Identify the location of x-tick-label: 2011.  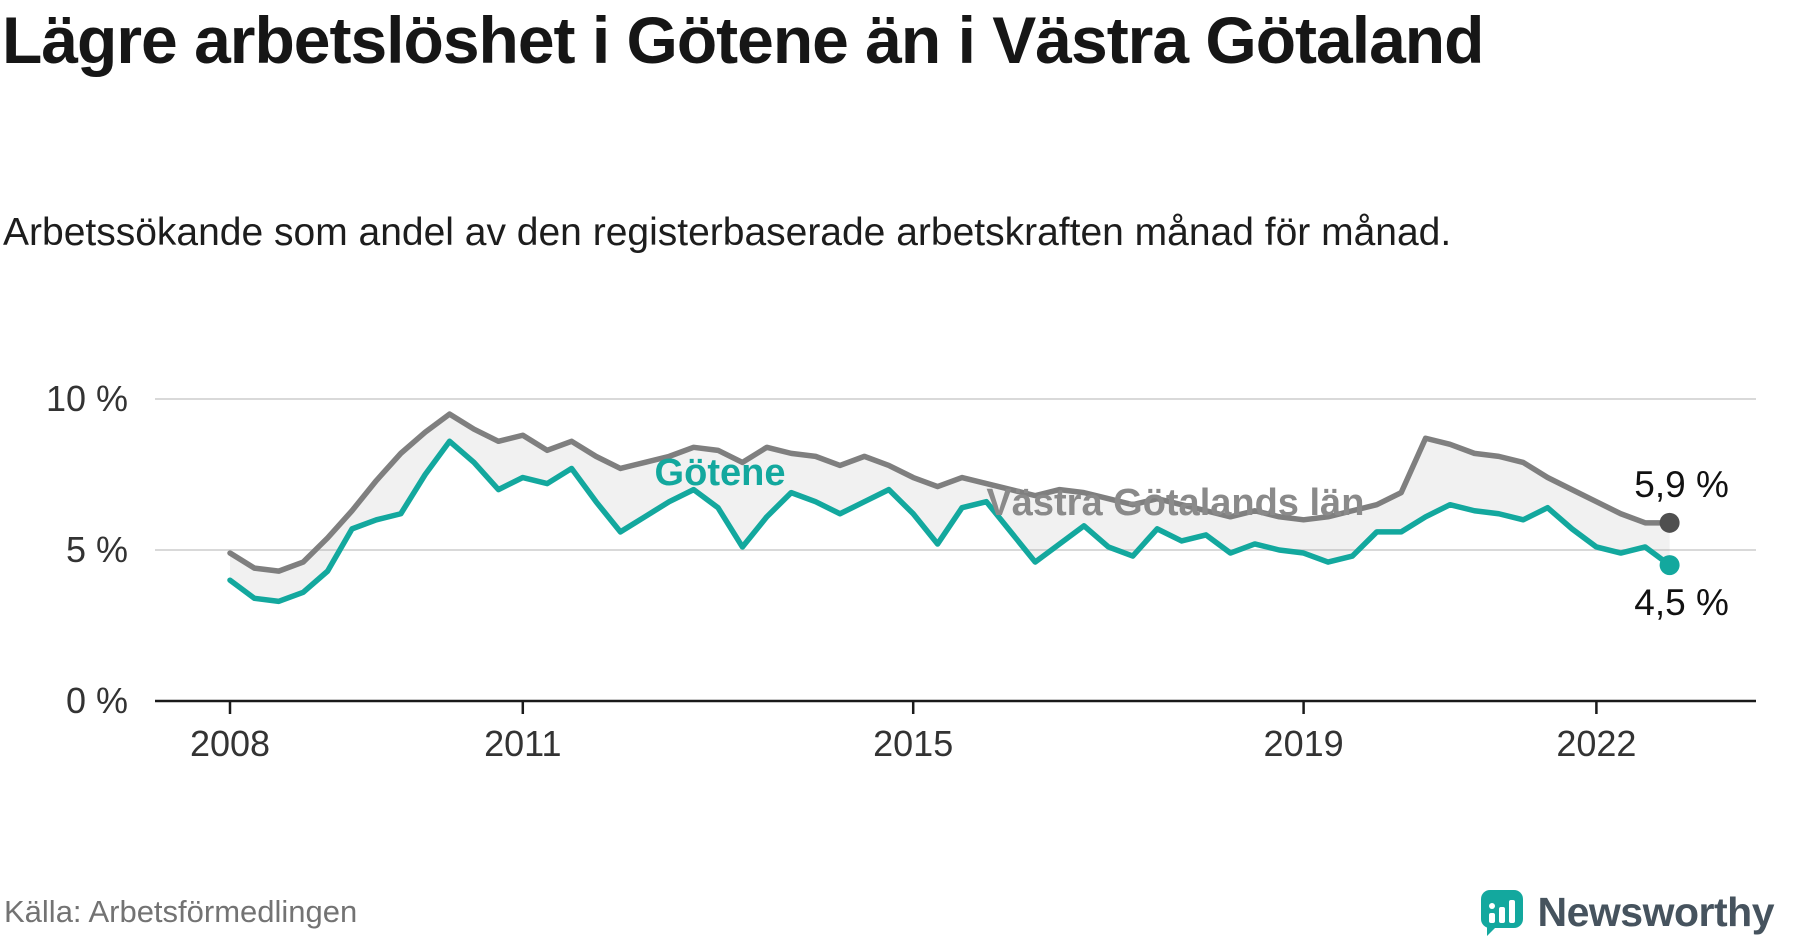
(522, 743).